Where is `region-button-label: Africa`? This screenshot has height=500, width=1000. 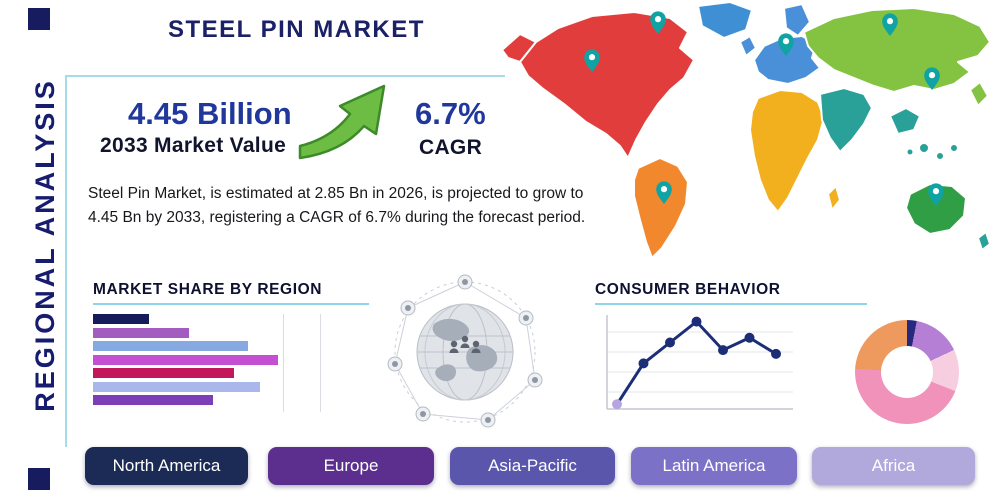 region-button-label: Africa is located at coordinates (893, 465).